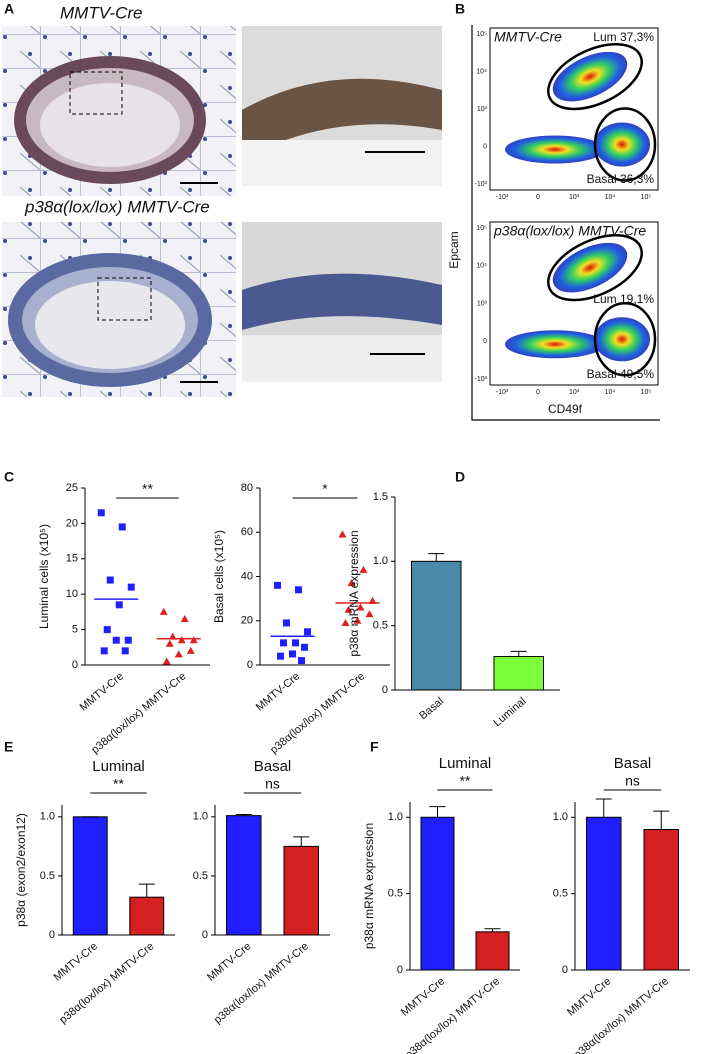  I want to click on y-axis-label: Epcam, so click(454, 249).